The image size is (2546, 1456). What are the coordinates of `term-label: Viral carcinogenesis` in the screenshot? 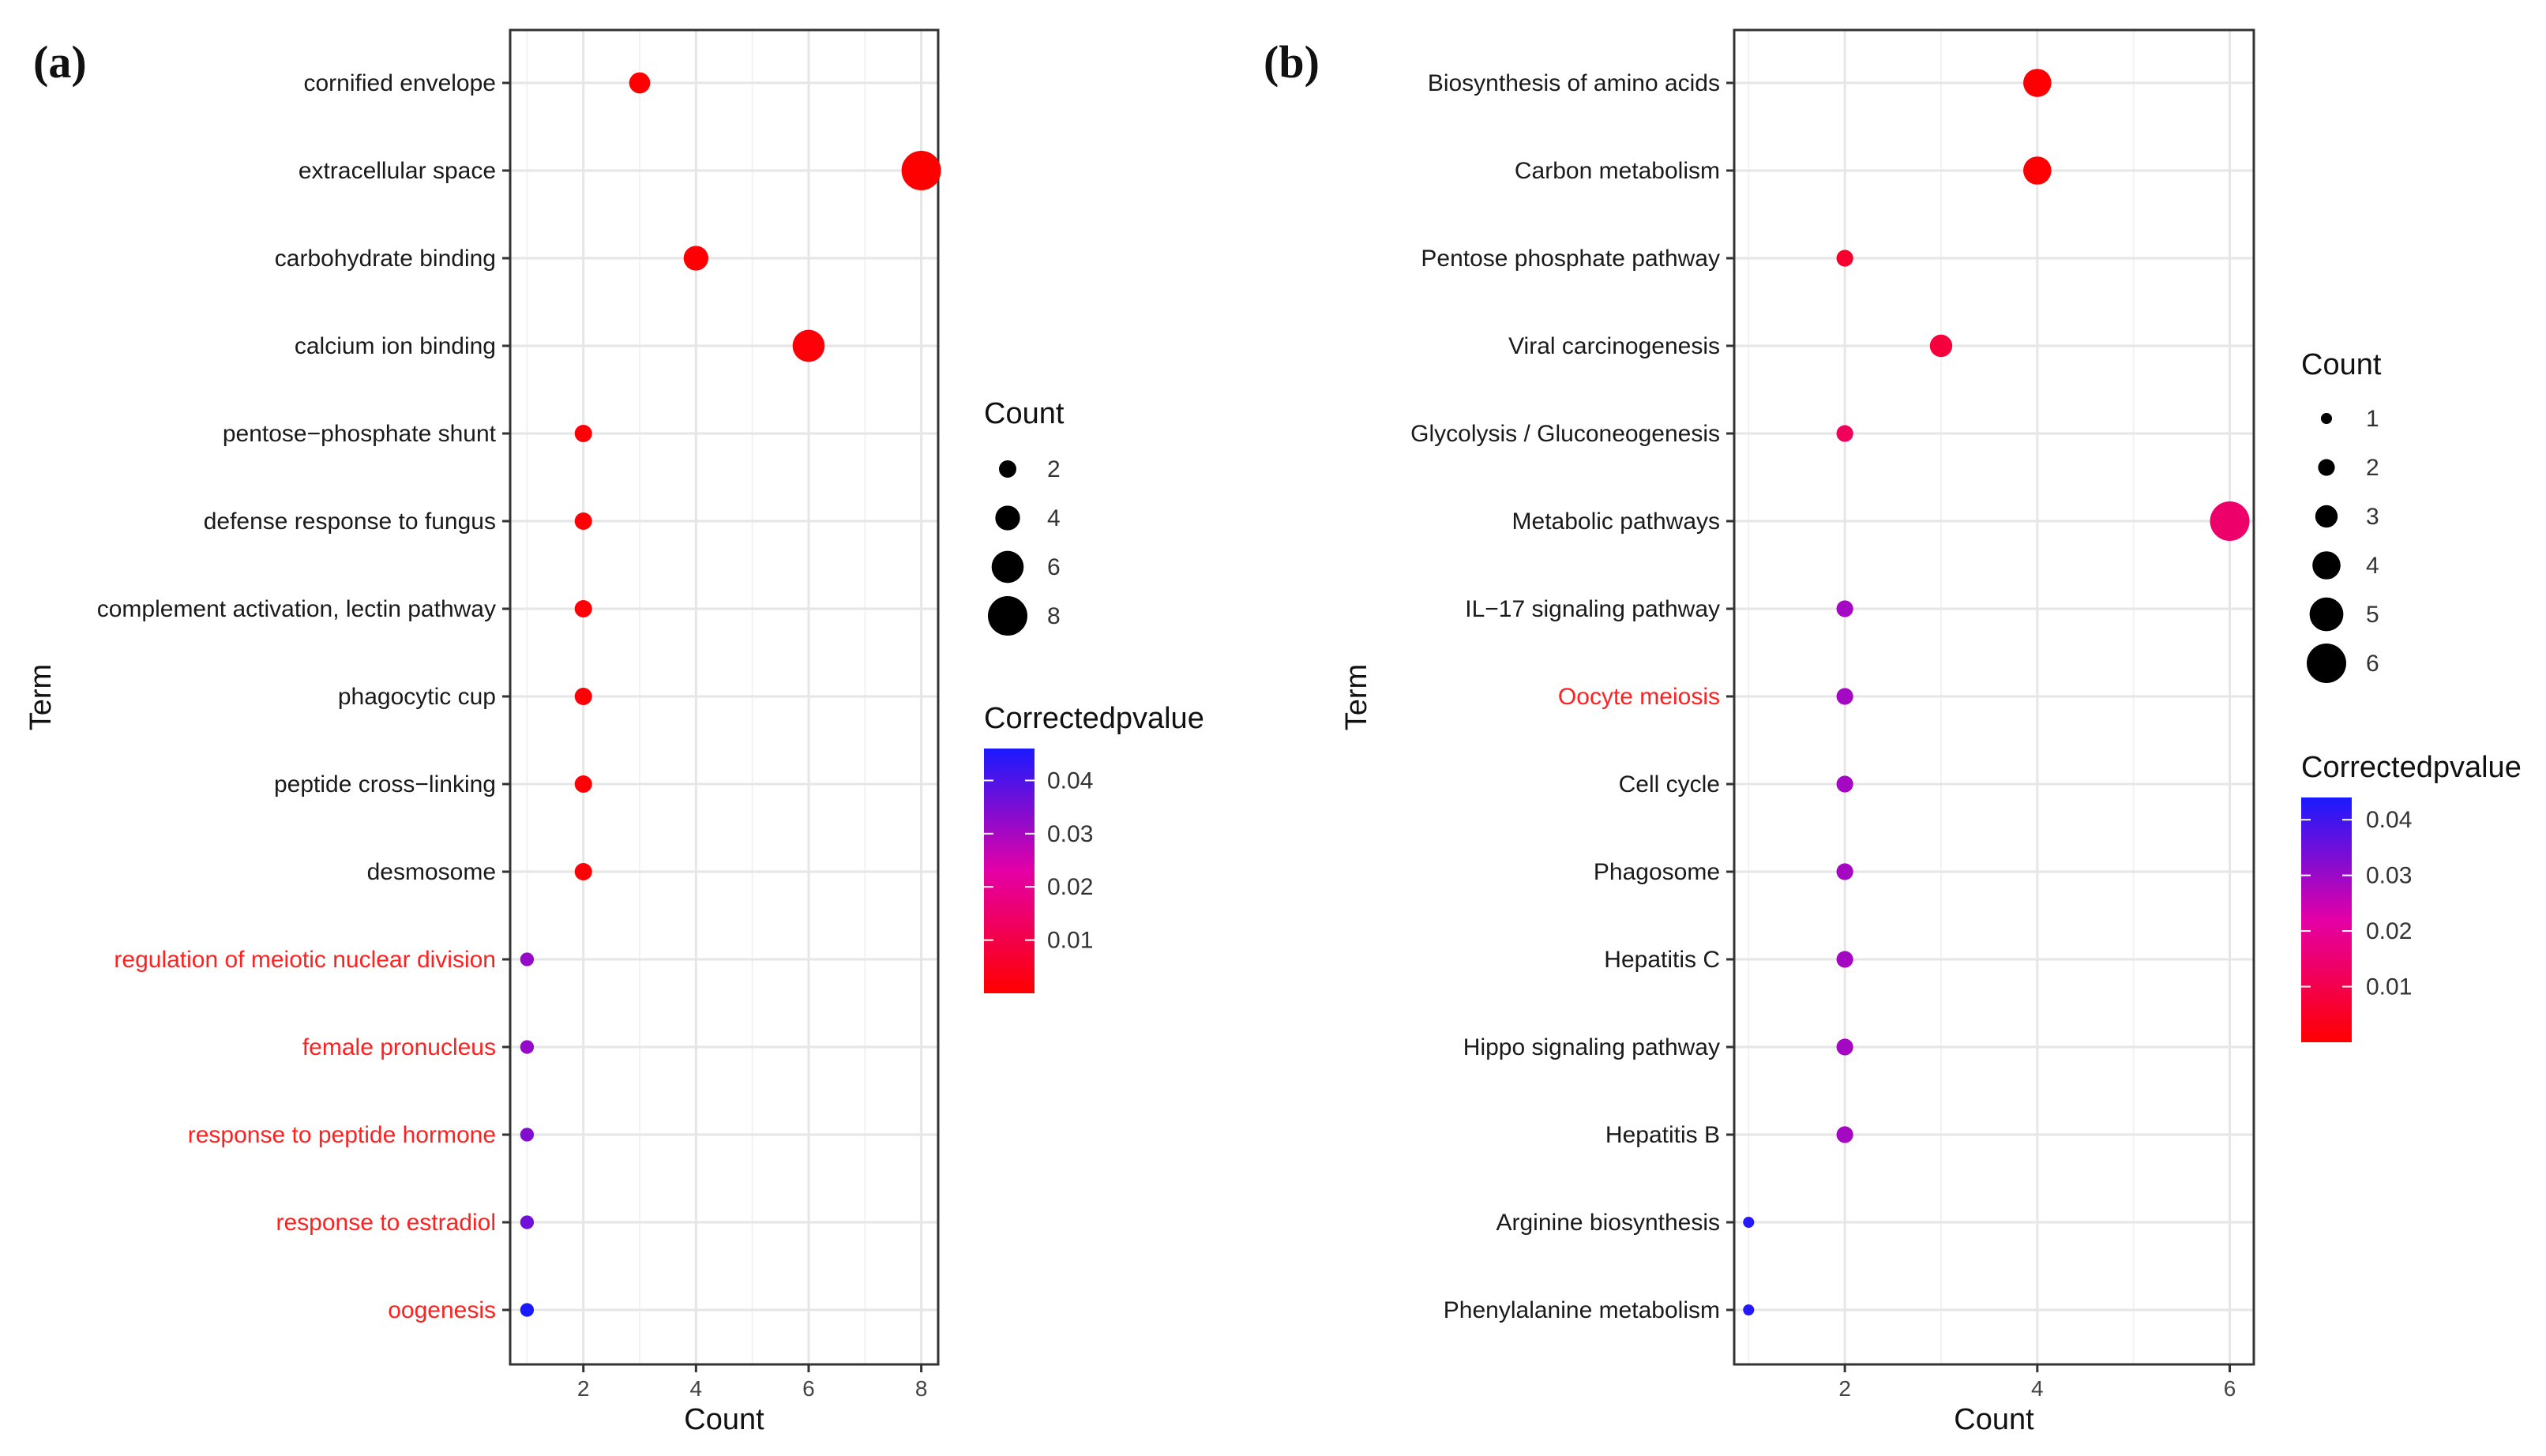 It's located at (1614, 346).